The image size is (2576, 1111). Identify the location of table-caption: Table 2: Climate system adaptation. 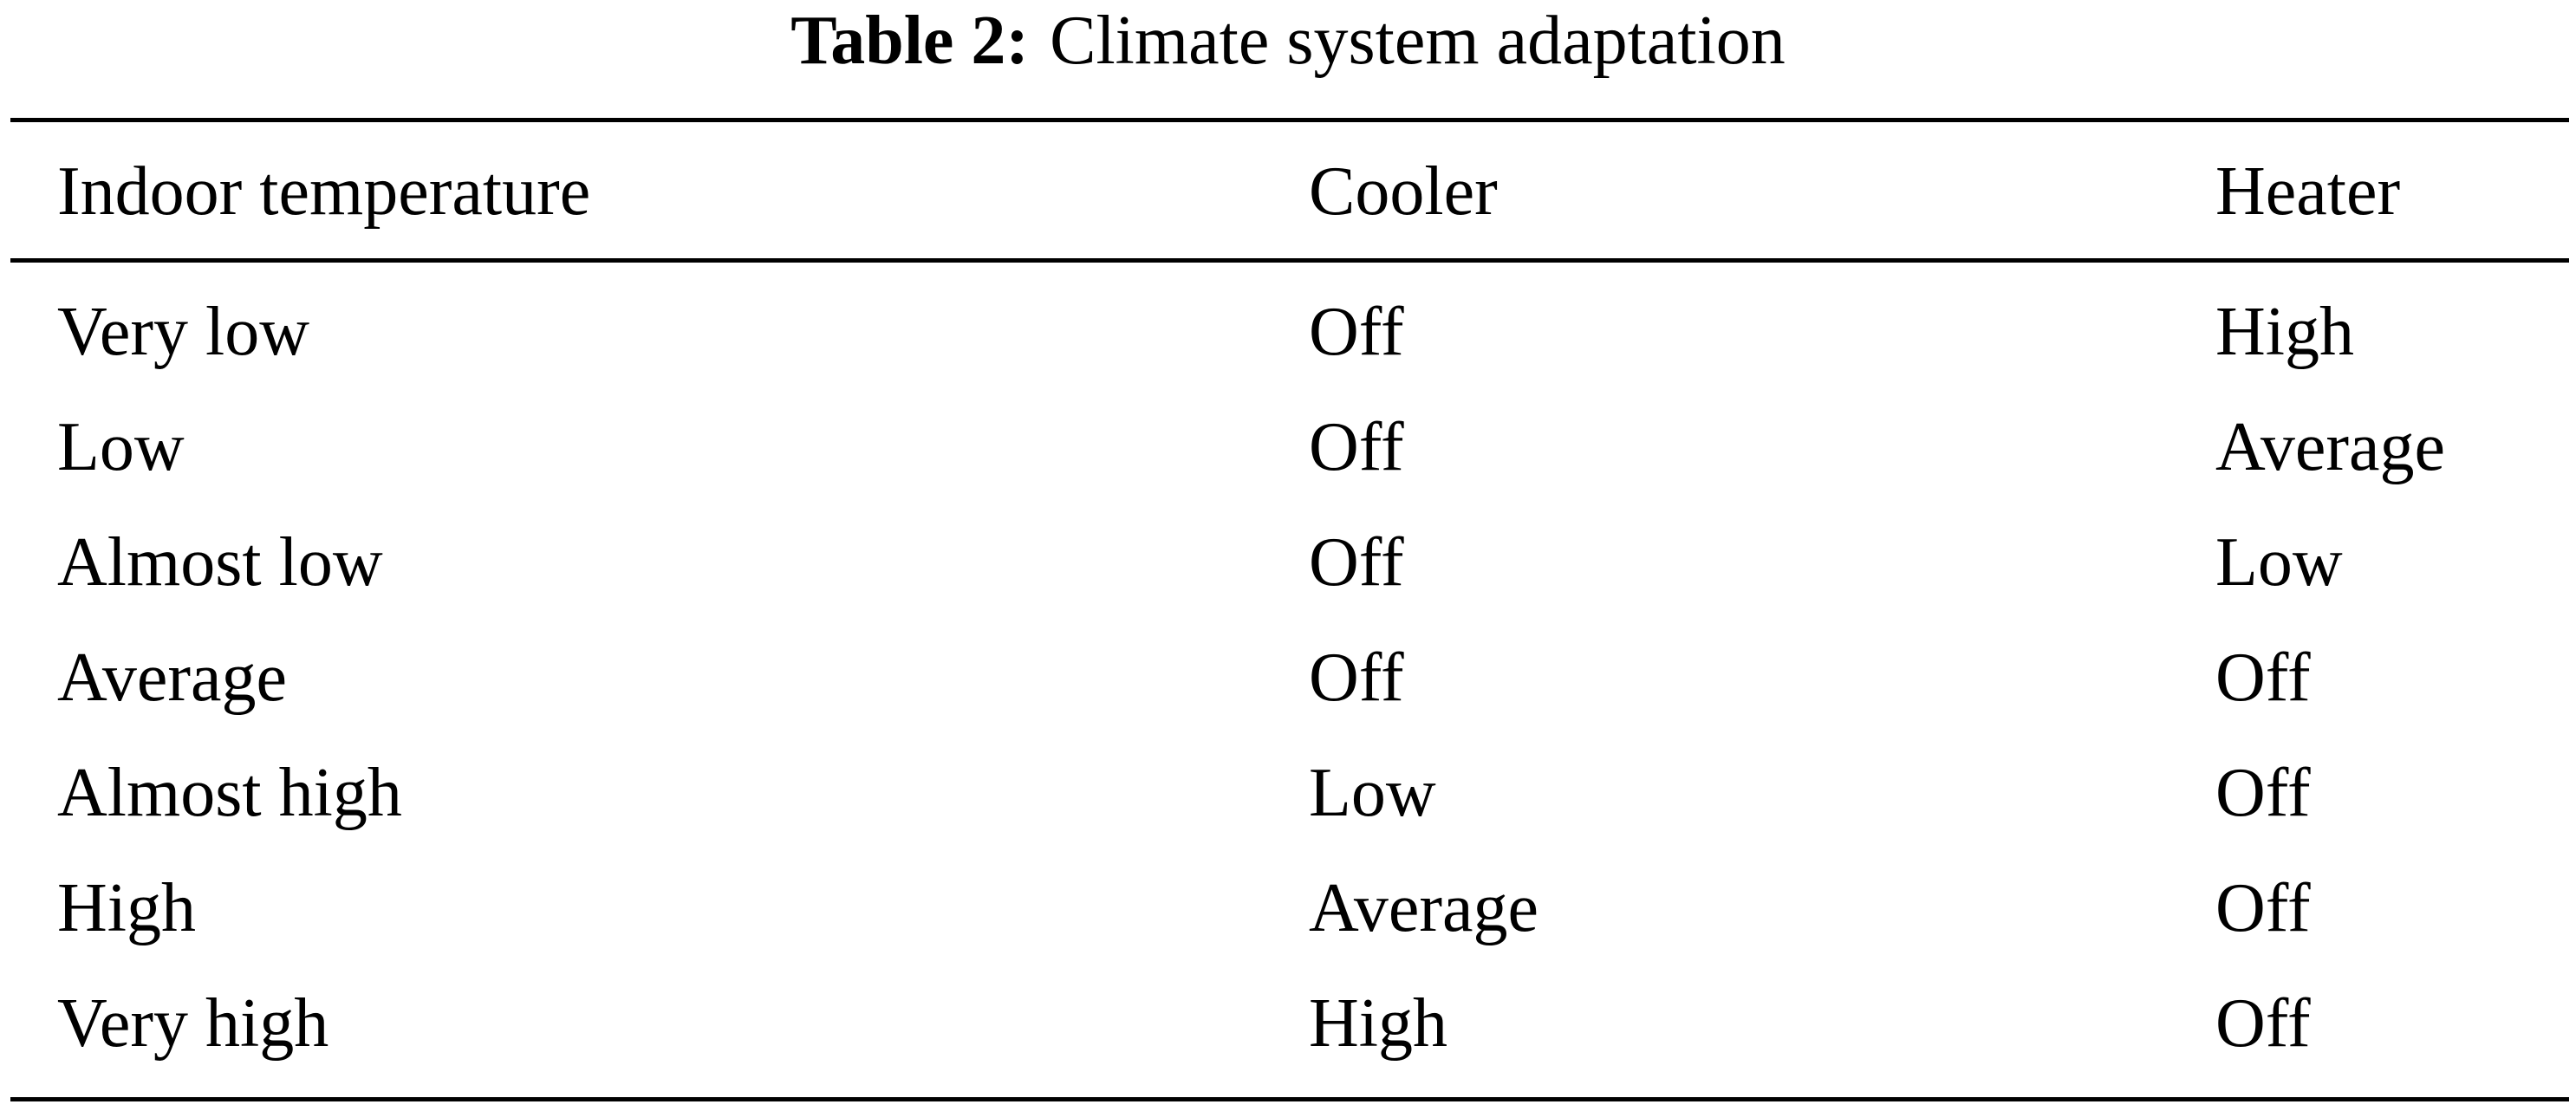
(1288, 40).